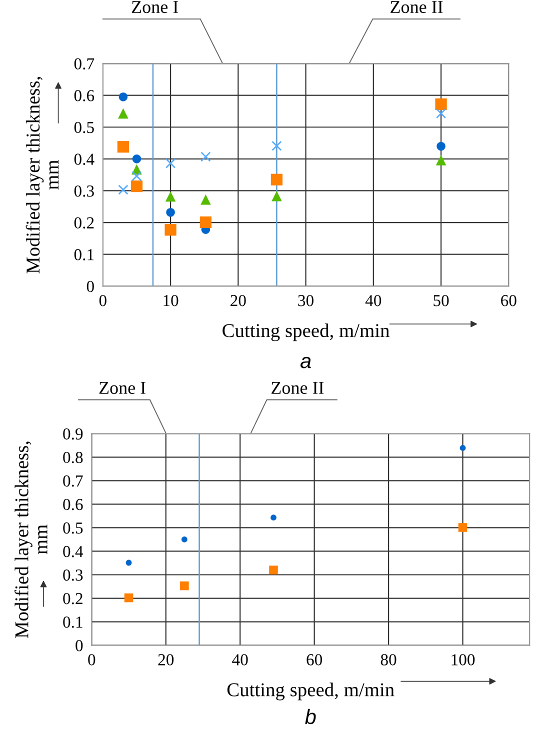  I want to click on x-tick-label: 30, so click(306, 300).